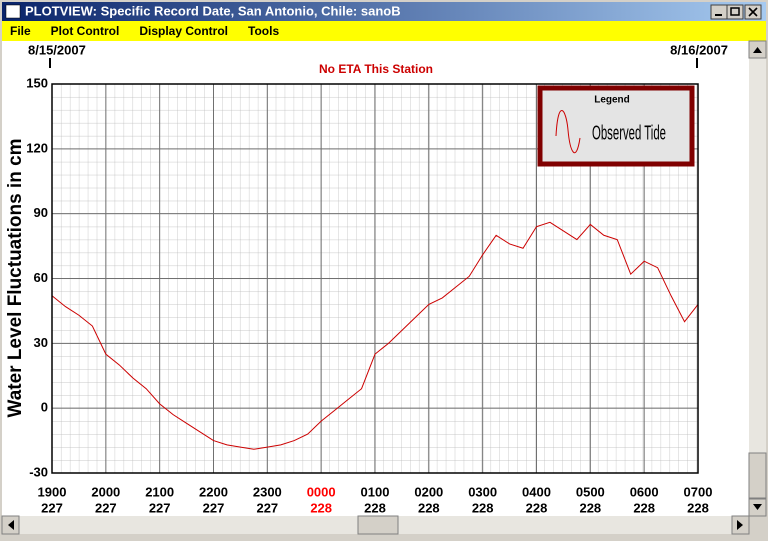 Image resolution: width=768 pixels, height=541 pixels. I want to click on menu-item: File, so click(20, 31).